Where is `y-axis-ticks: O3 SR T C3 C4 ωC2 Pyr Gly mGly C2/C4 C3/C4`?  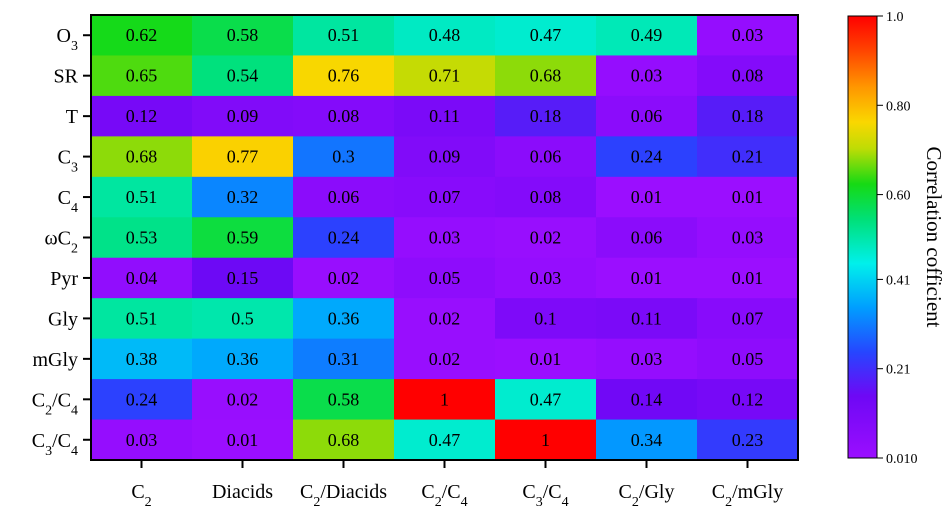
y-axis-ticks: O3 SR T C3 C4 ωC2 Pyr Gly mGly C2/C4 C3/C4 is located at coordinates (61, 241).